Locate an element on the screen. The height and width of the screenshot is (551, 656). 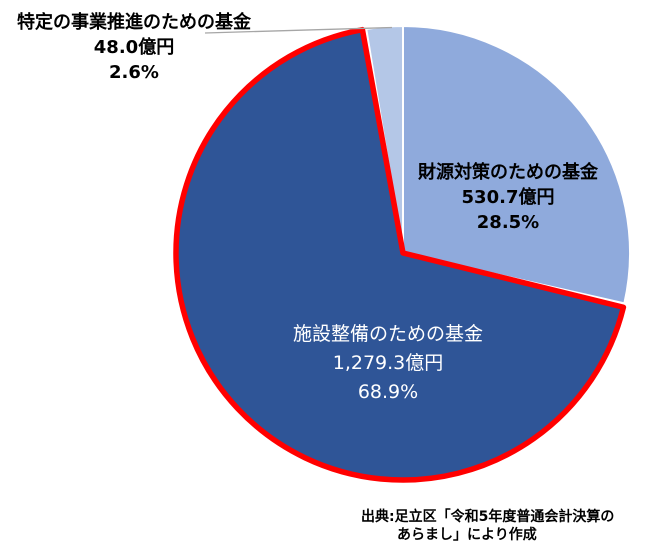
slice-name: 特定の事業推進のための基金 is located at coordinates (134, 22).